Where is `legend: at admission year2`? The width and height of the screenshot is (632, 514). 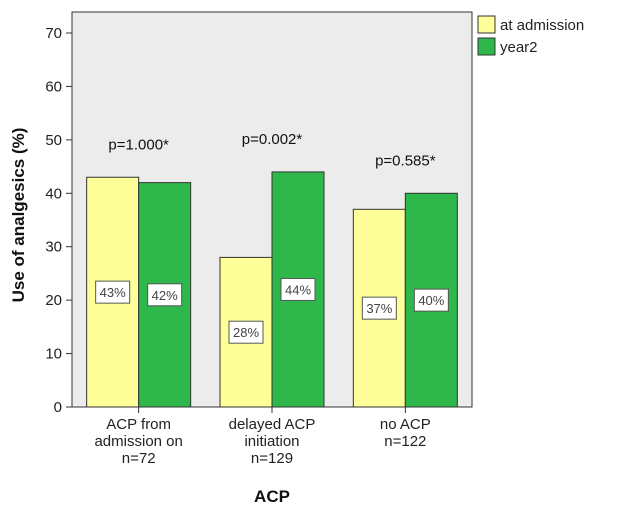 legend: at admission year2 is located at coordinates (530, 35).